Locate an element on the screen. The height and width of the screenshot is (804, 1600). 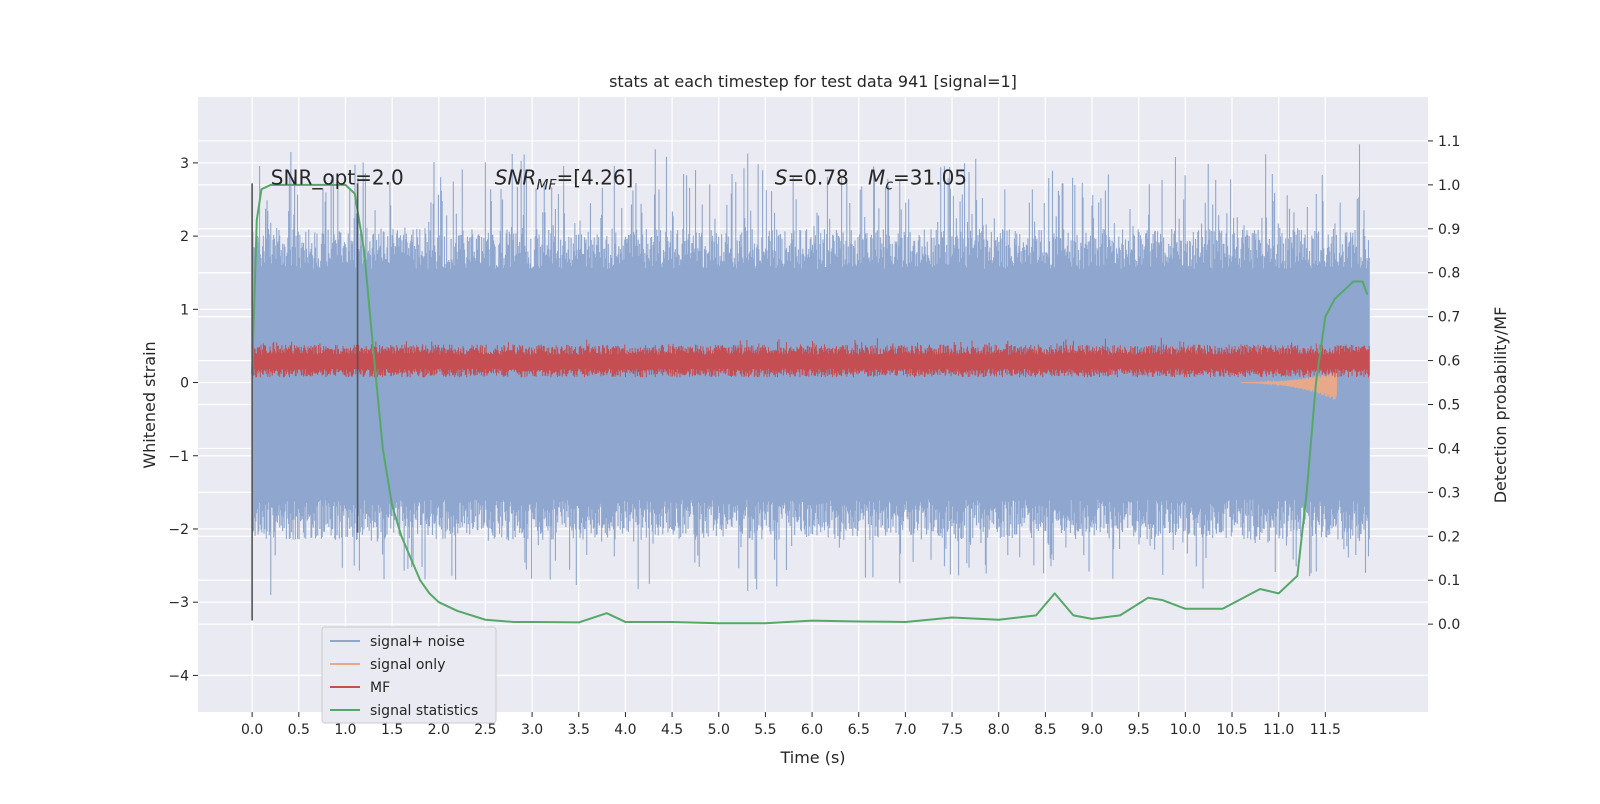
y2-tick-label: 0.5 is located at coordinates (1449, 406).